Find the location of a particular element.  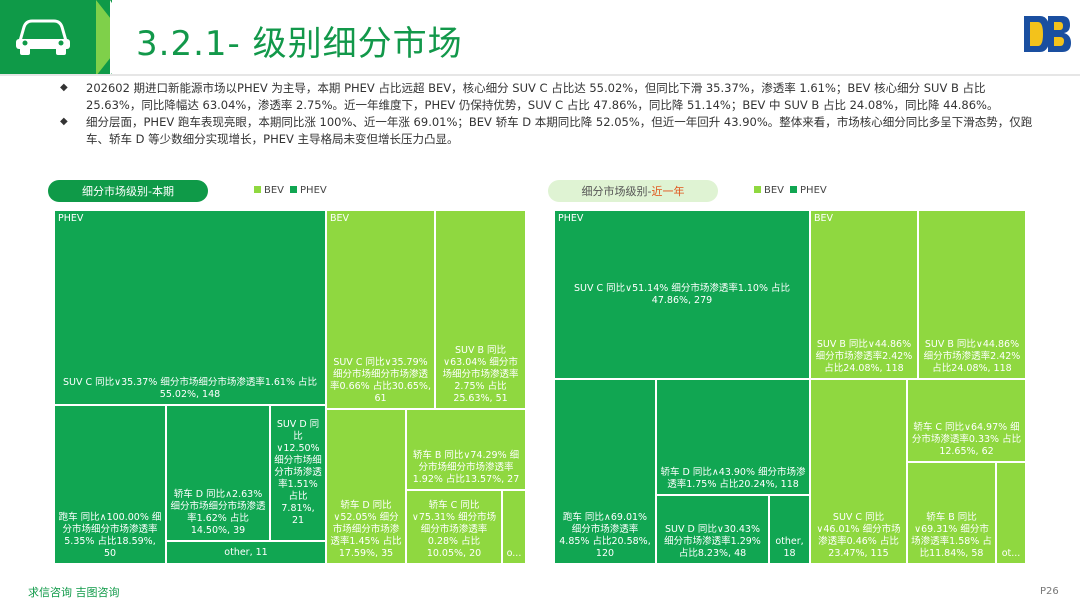

car-icon is located at coordinates (43, 38).